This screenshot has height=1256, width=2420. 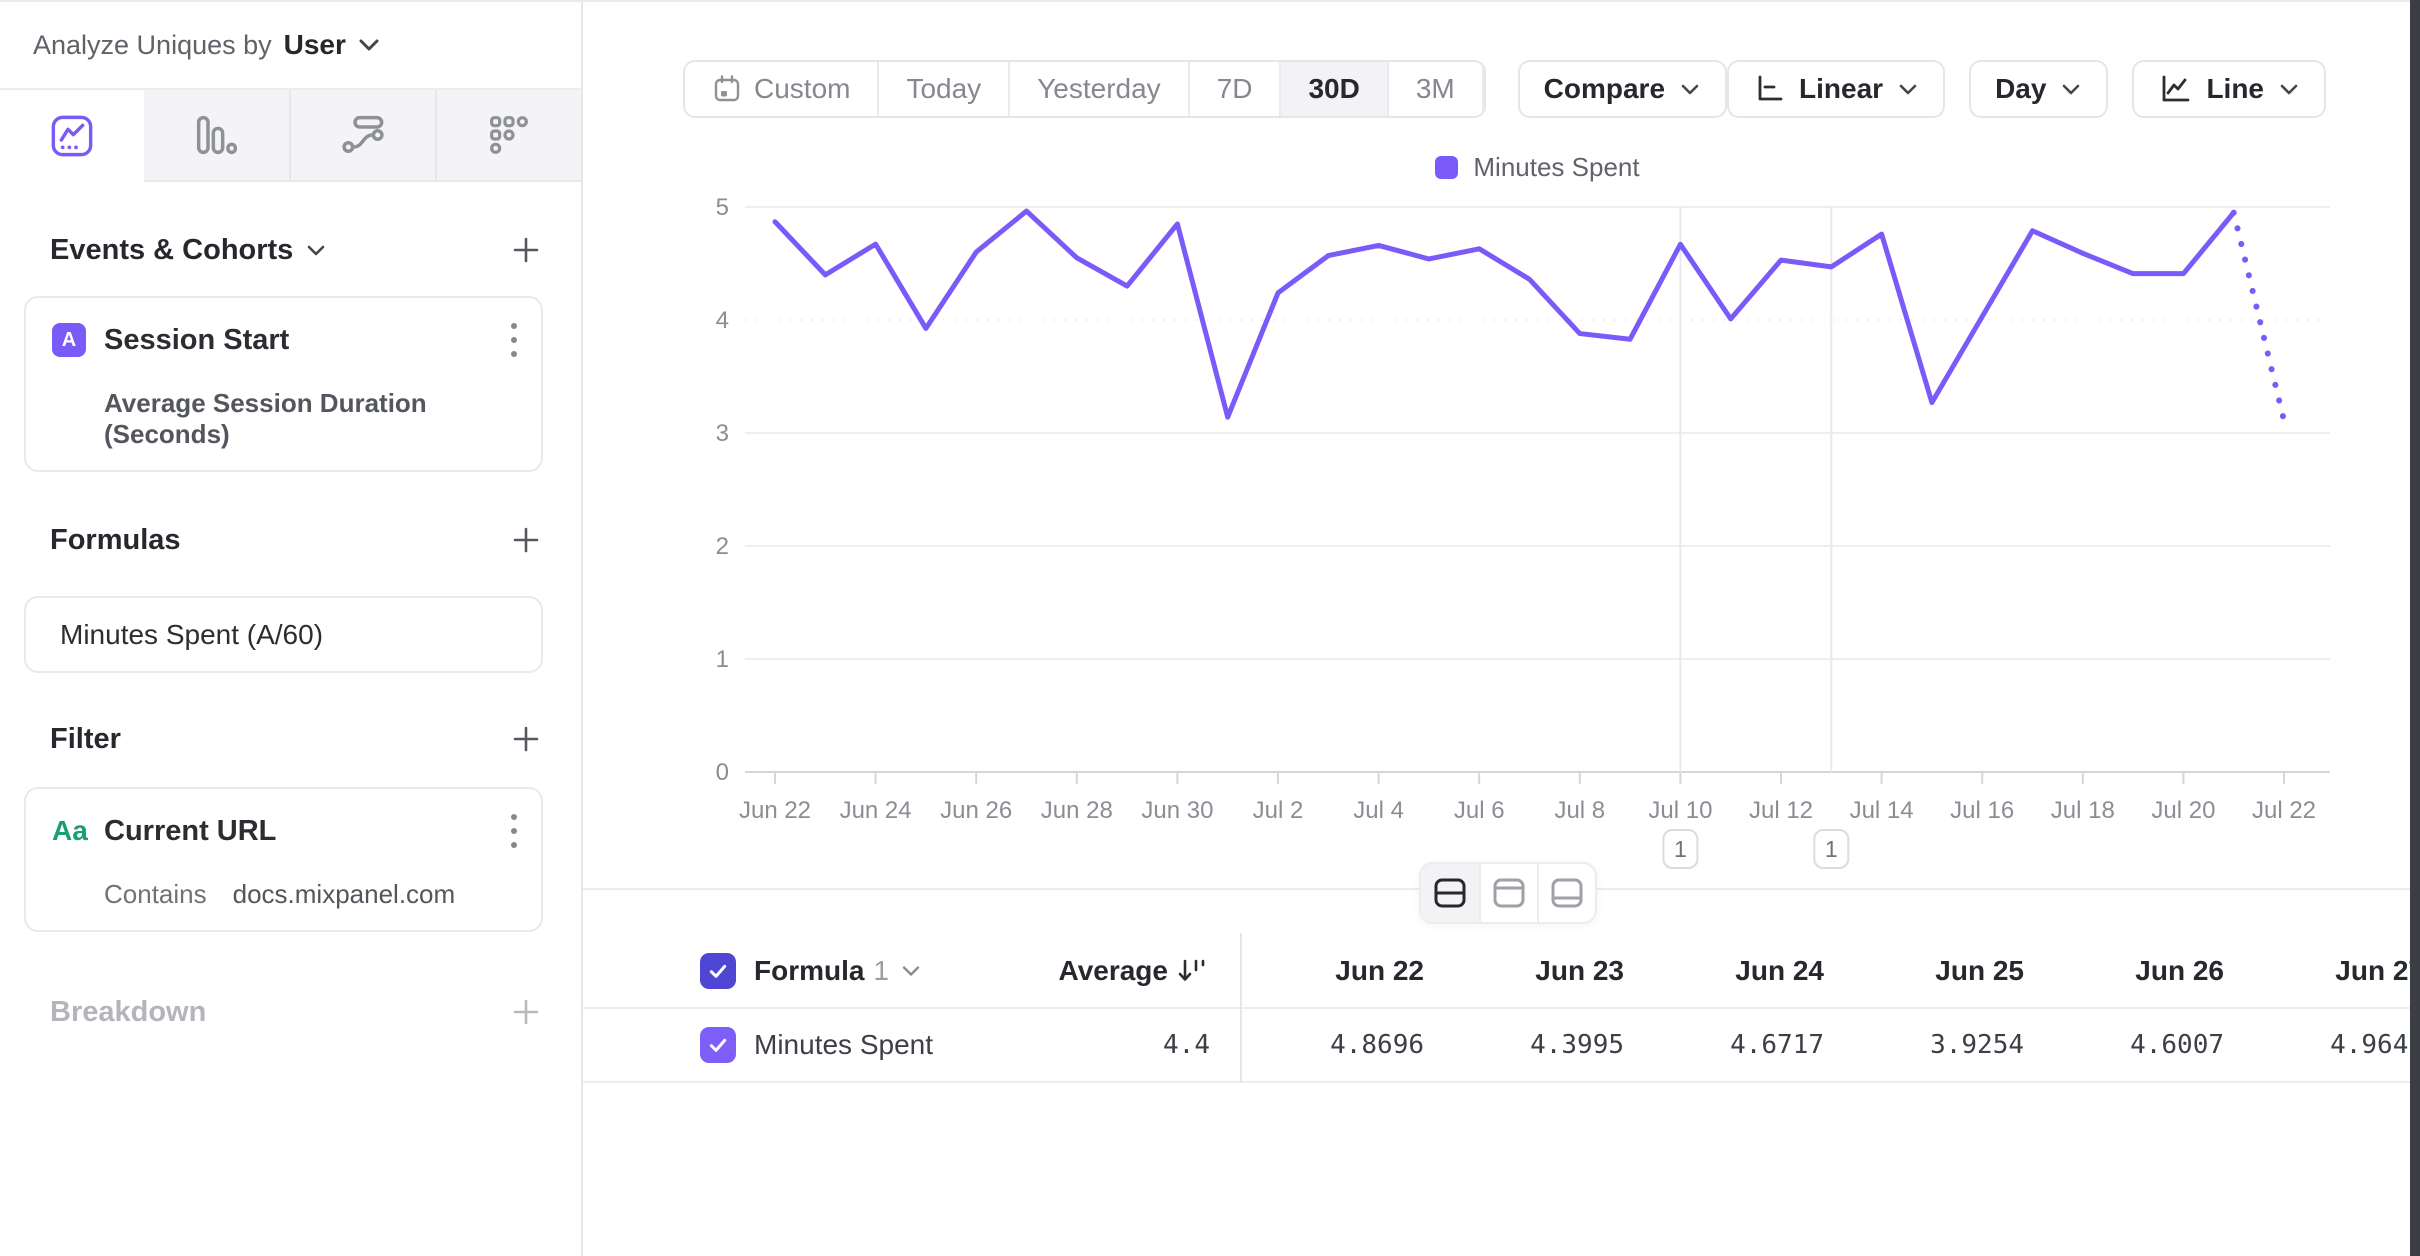 I want to click on dark-edge-panel, so click(x=2415, y=628).